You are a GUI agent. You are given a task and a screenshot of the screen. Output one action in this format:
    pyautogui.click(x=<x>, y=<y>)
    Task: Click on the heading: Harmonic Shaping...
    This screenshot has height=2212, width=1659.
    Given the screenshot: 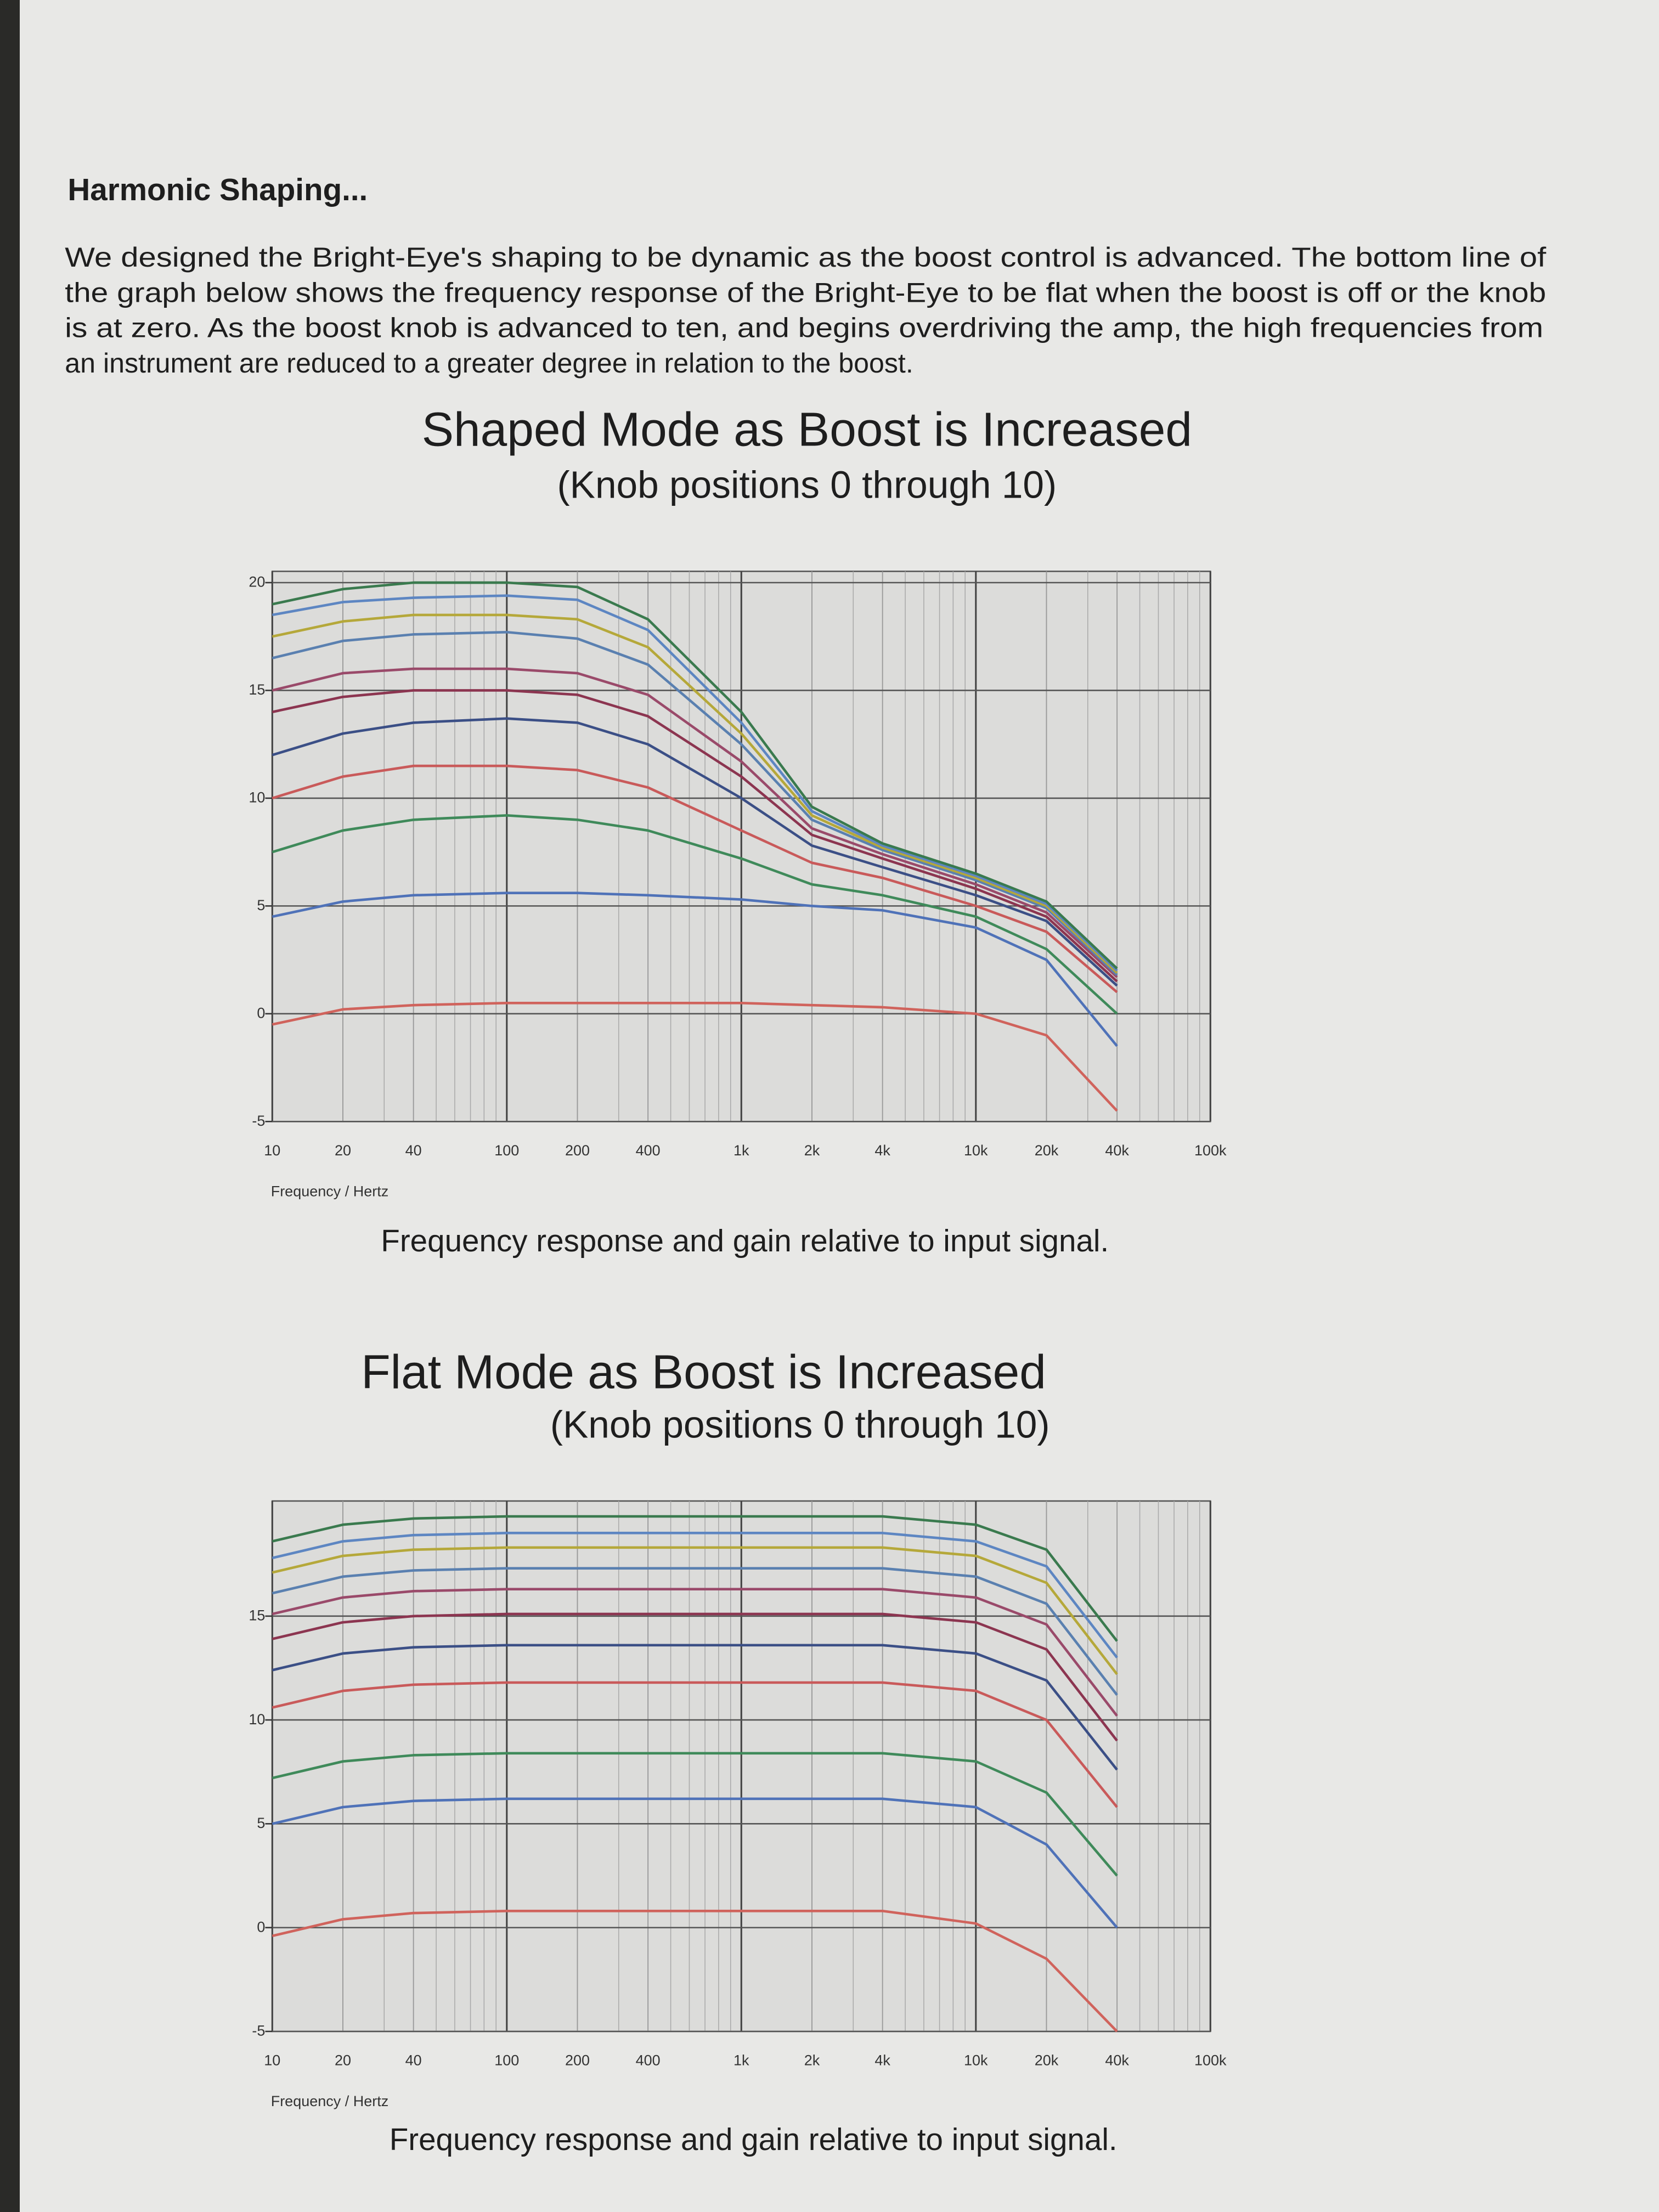 What is the action you would take?
    pyautogui.click(x=217, y=189)
    